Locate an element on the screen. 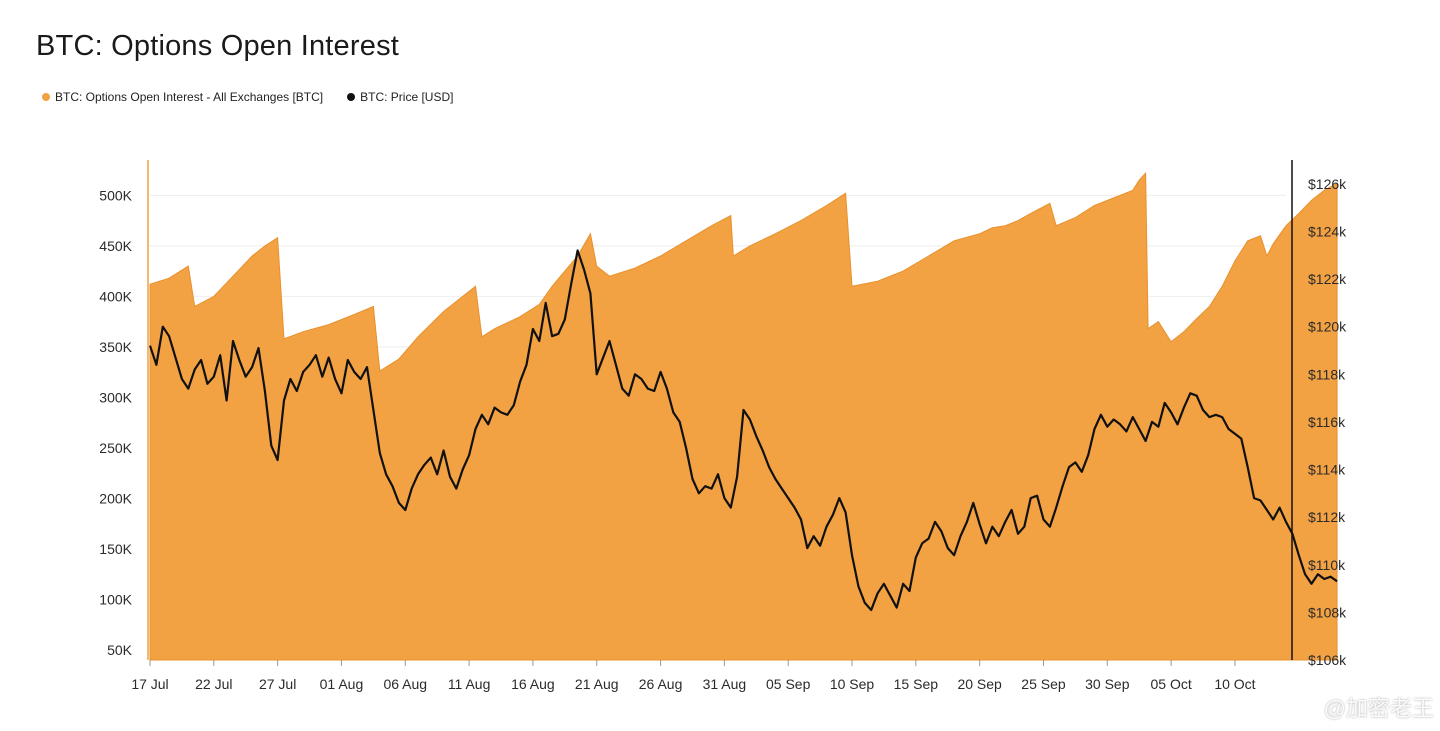 The image size is (1440, 731). brand-watermark-text: @加密老王 is located at coordinates (1378, 708).